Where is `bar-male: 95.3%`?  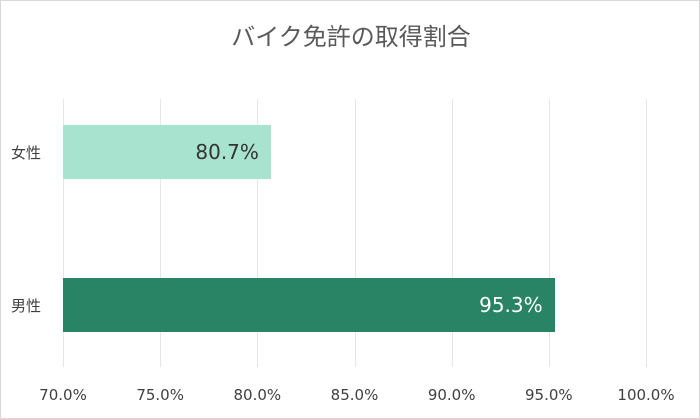 bar-male: 95.3% is located at coordinates (309, 305).